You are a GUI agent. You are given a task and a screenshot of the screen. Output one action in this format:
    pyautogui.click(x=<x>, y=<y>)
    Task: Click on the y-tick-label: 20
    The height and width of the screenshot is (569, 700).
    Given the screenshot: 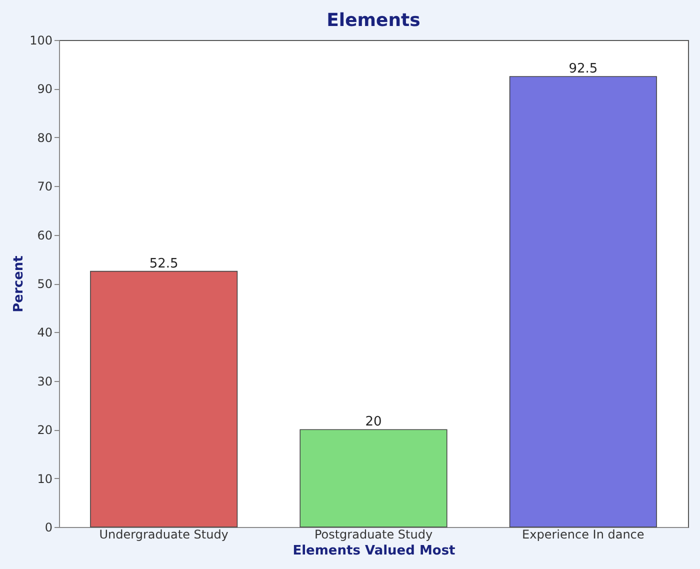 What is the action you would take?
    pyautogui.click(x=44, y=430)
    